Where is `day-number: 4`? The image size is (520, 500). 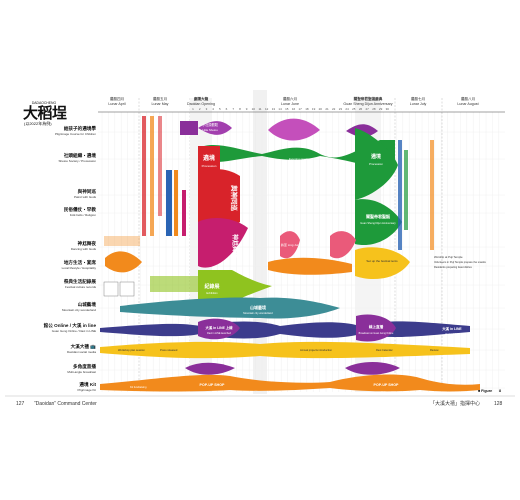 day-number: 4 is located at coordinates (213, 109).